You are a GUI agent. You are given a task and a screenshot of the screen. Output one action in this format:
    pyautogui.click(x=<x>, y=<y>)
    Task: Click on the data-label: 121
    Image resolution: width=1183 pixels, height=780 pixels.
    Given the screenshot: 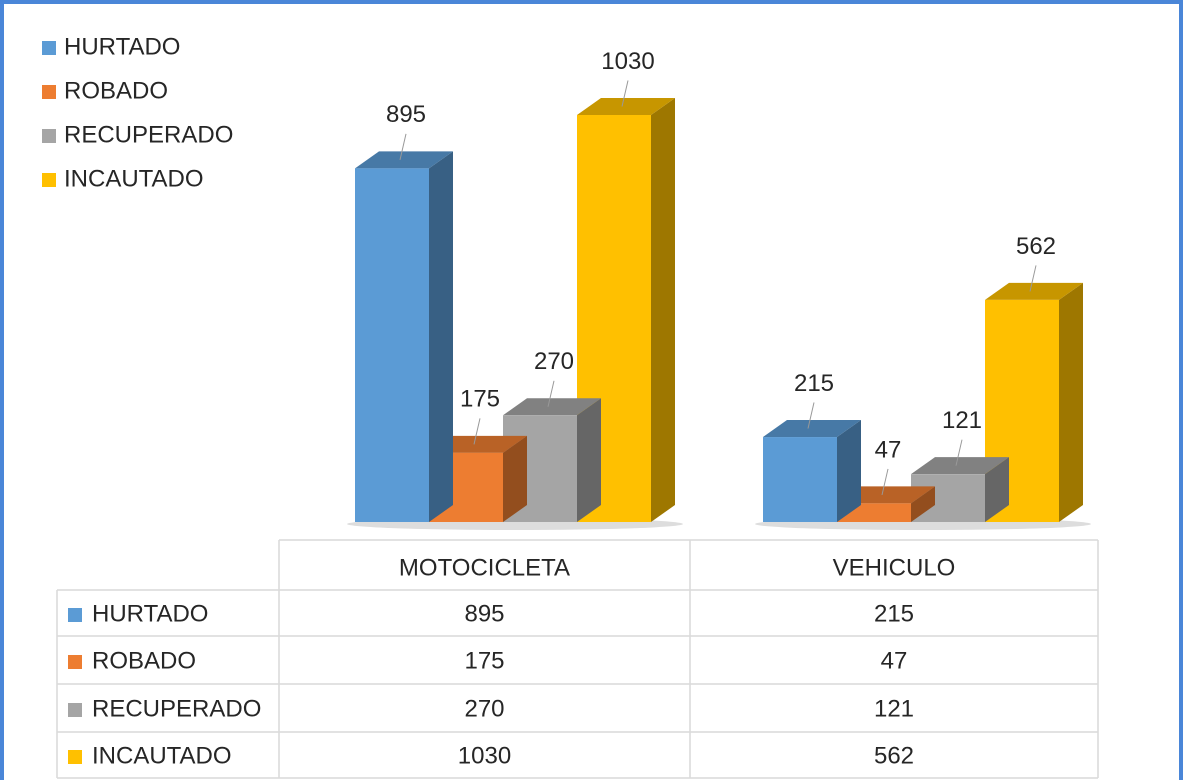 What is the action you would take?
    pyautogui.click(x=962, y=420)
    